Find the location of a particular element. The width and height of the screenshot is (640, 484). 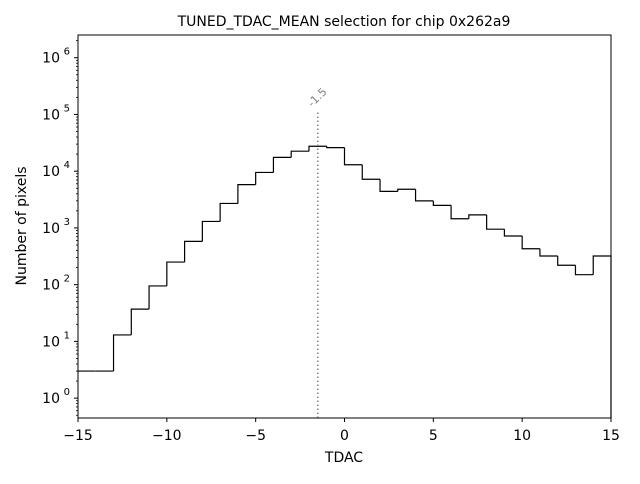

y-tick-exponent: 6 is located at coordinates (67, 52).